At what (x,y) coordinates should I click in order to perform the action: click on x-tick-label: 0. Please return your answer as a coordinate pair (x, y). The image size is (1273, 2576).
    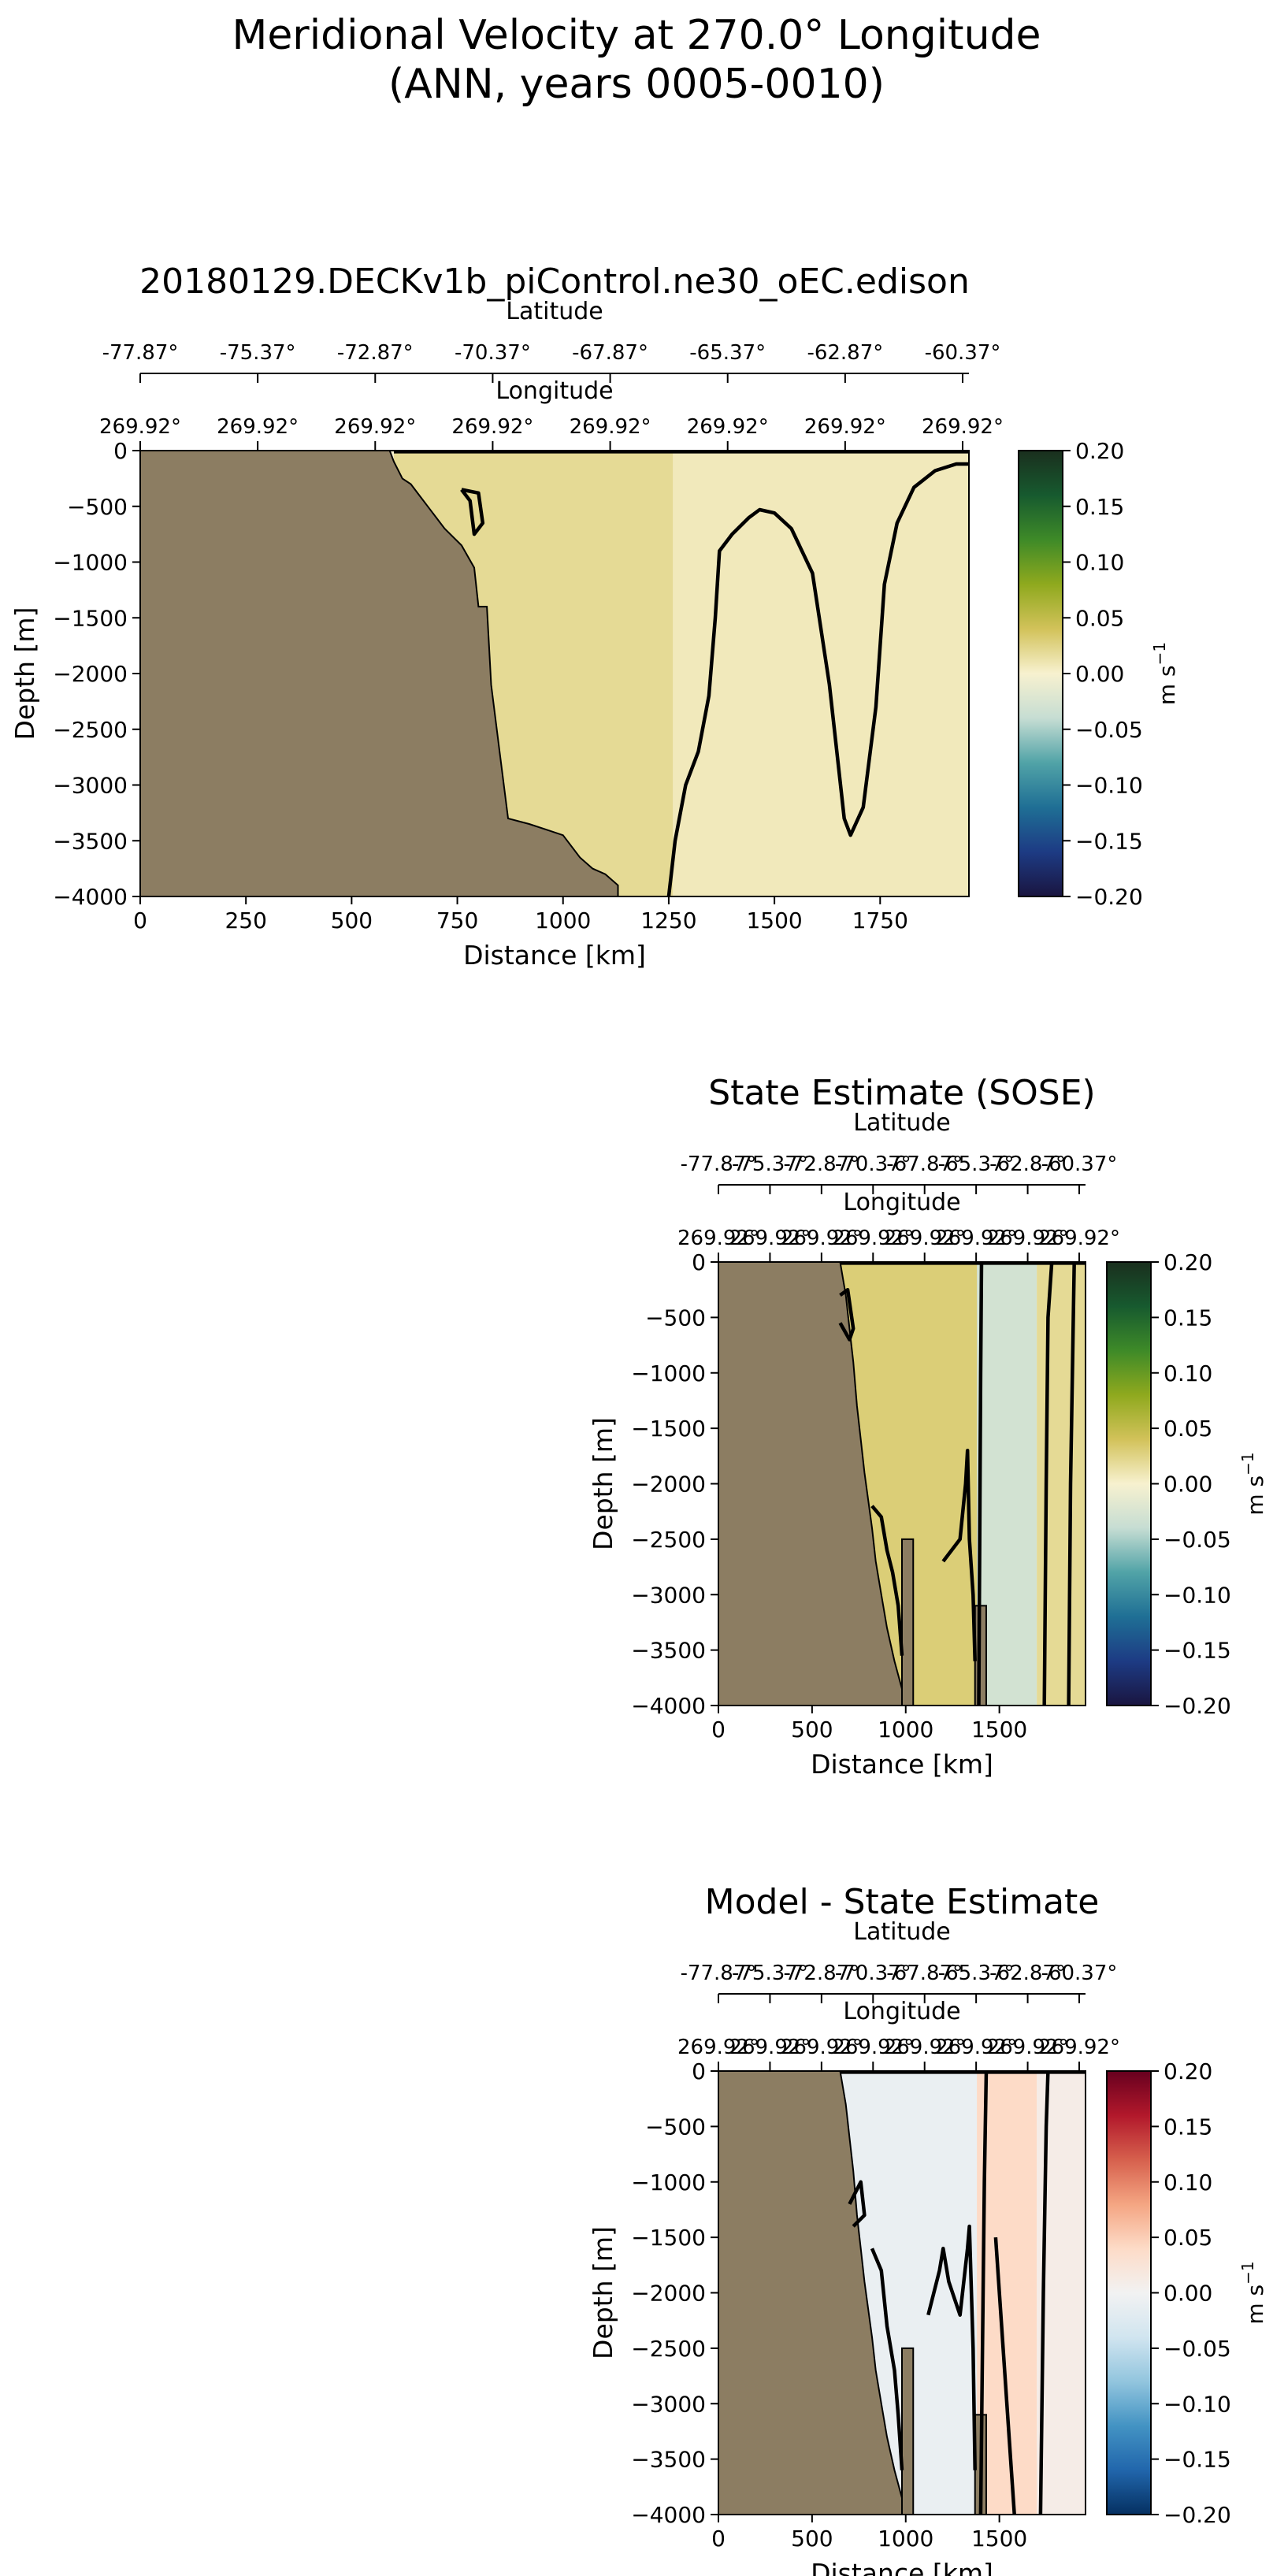
    Looking at the image, I should click on (718, 2539).